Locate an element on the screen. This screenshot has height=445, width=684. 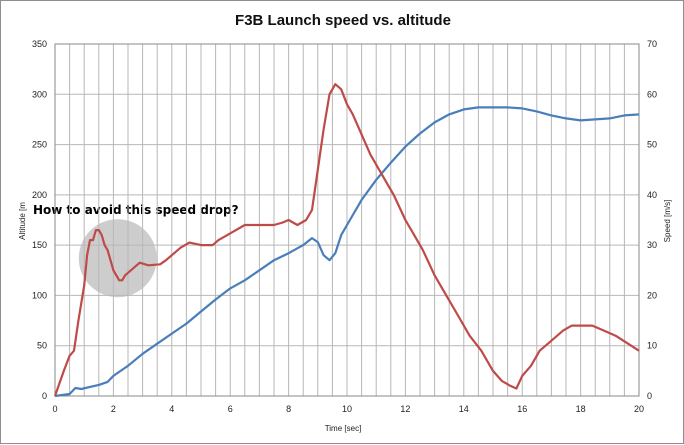
y-left-tick-label: 350 is located at coordinates (39, 44).